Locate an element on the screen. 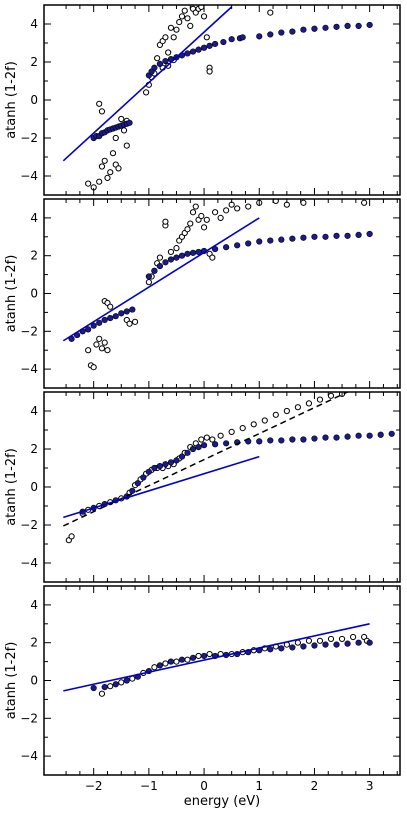 The height and width of the screenshot is (814, 407). x-tick-label: −2 is located at coordinates (94, 786).